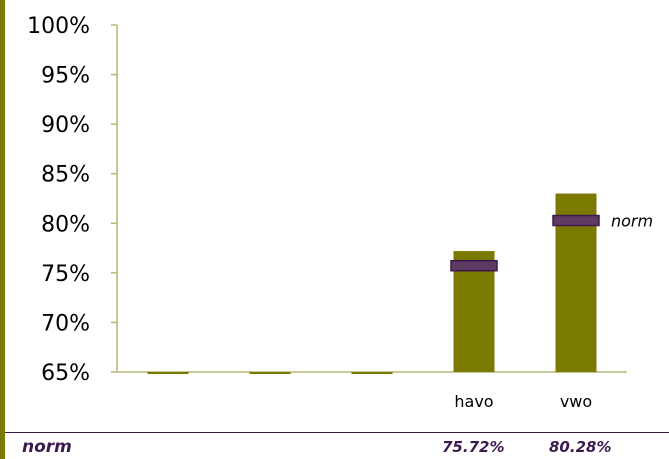 The width and height of the screenshot is (669, 459). I want to click on y-tick-label: 80%, so click(65, 224).